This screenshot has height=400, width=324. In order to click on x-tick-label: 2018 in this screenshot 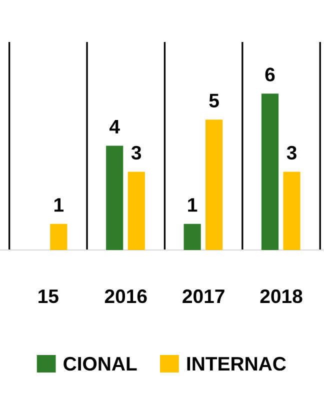, I will do `click(281, 296)`.